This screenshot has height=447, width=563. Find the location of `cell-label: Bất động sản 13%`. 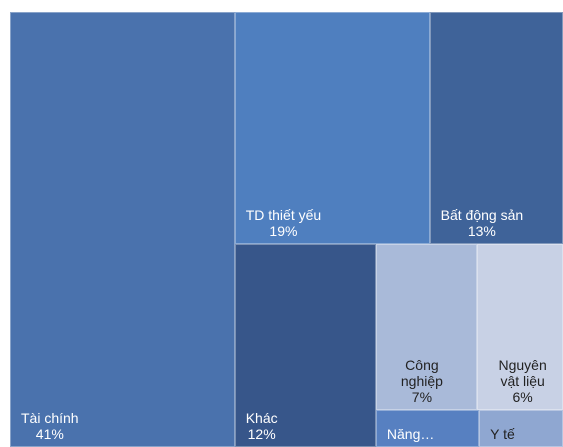

cell-label: Bất động sản 13% is located at coordinates (482, 223).